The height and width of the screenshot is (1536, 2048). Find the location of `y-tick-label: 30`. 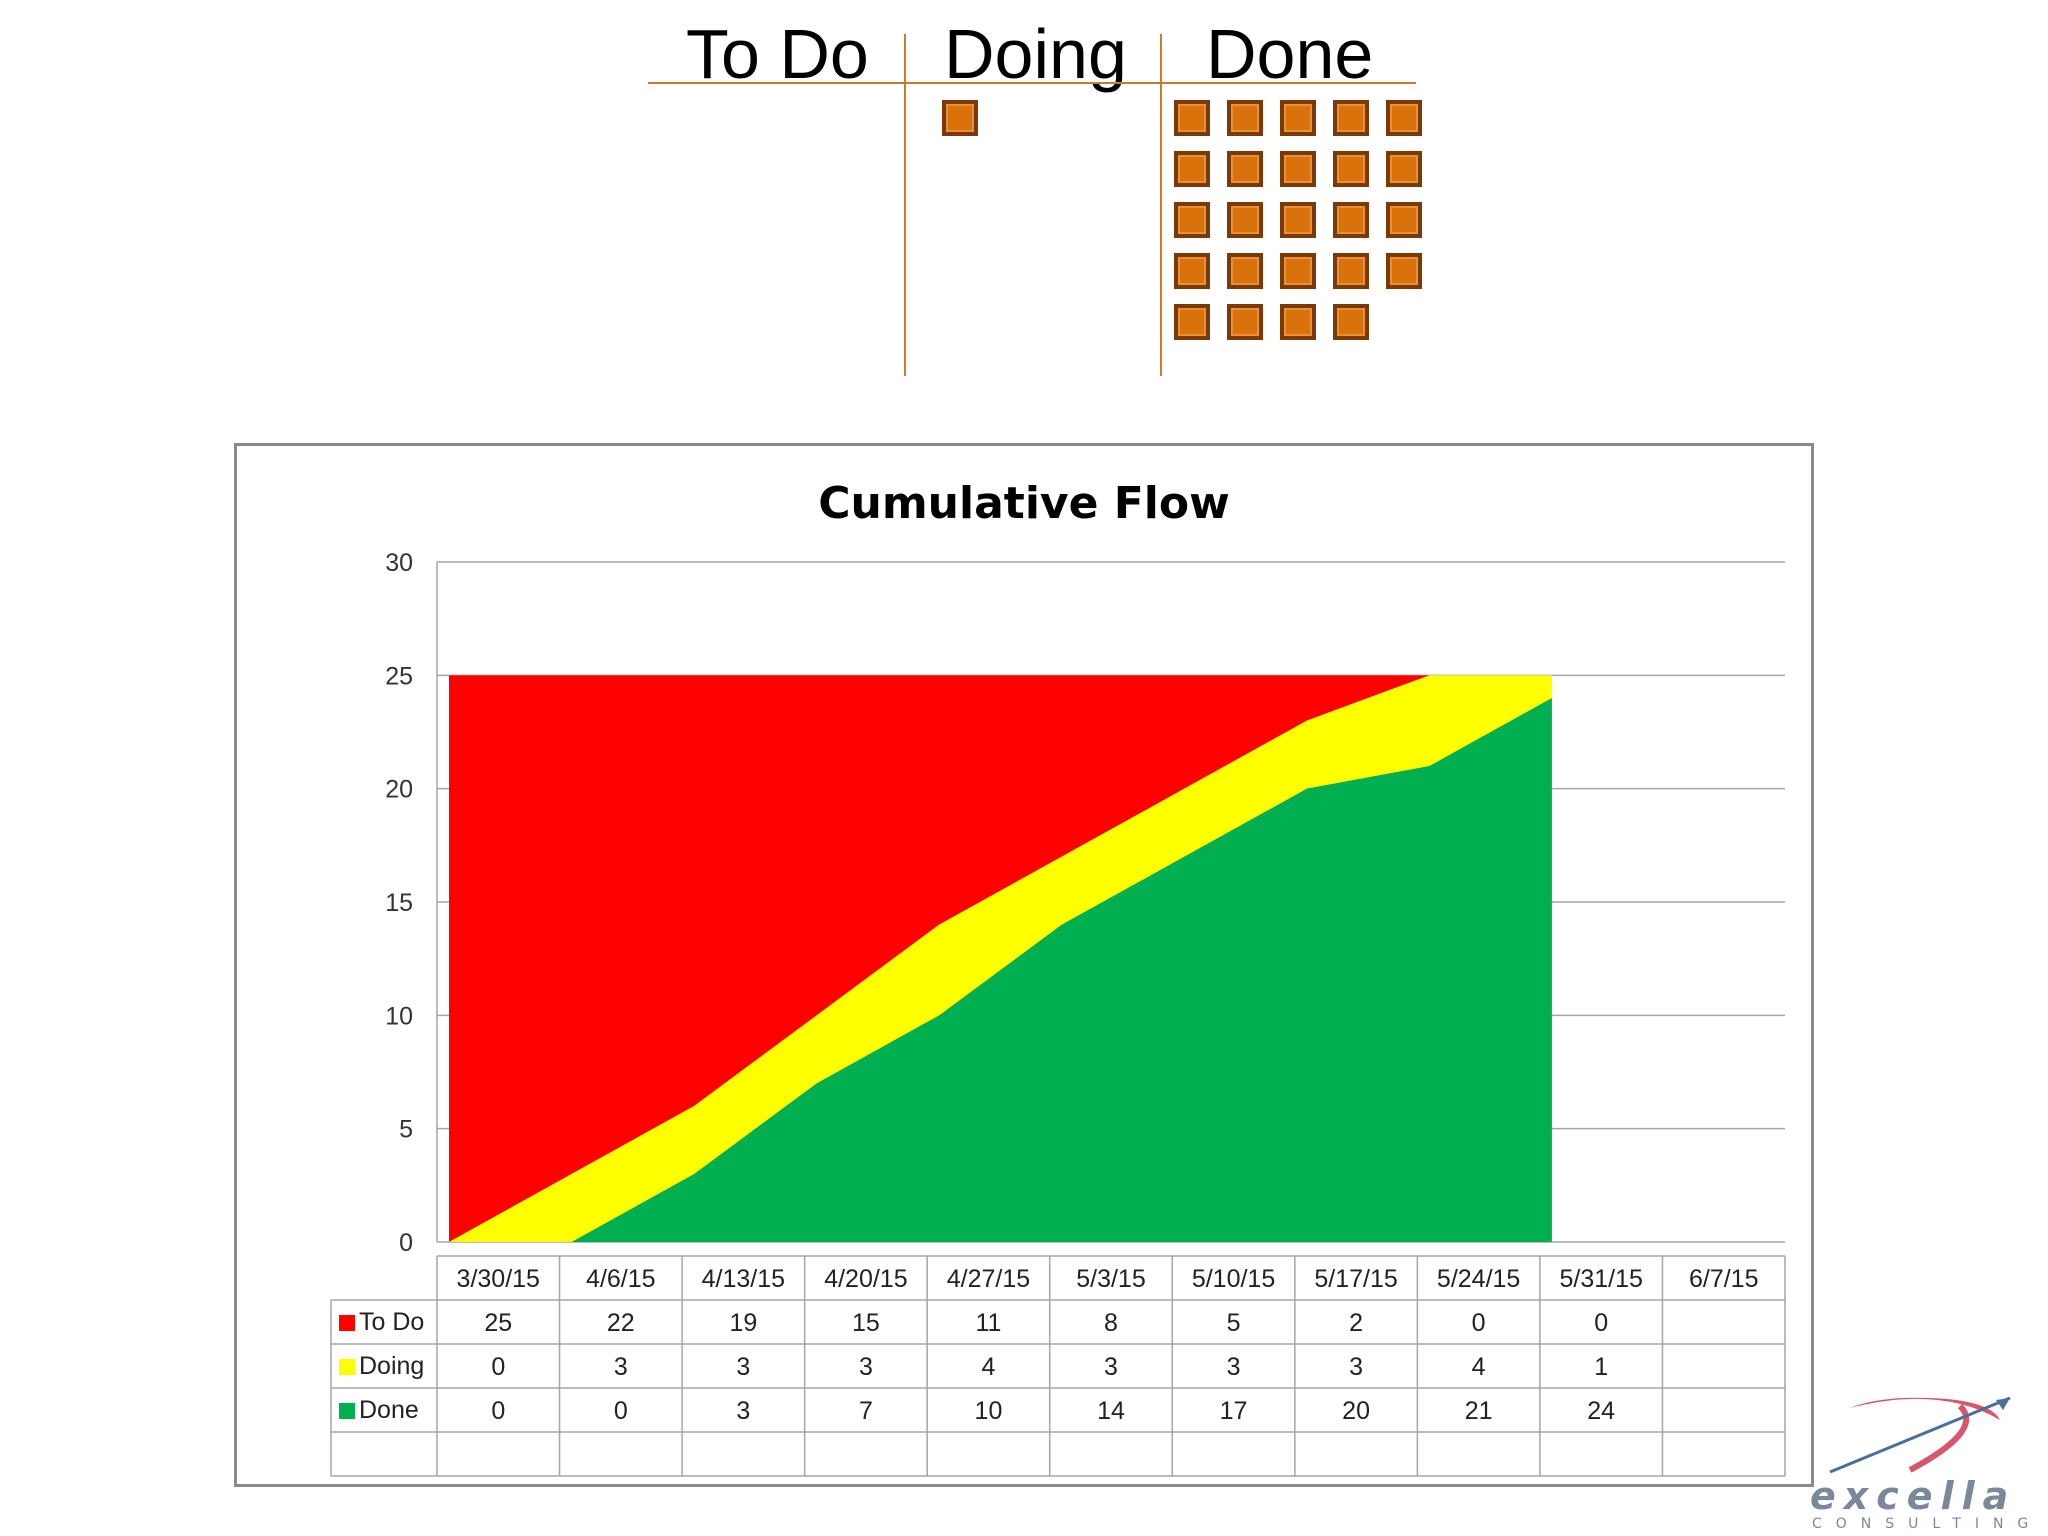

y-tick-label: 30 is located at coordinates (399, 563).